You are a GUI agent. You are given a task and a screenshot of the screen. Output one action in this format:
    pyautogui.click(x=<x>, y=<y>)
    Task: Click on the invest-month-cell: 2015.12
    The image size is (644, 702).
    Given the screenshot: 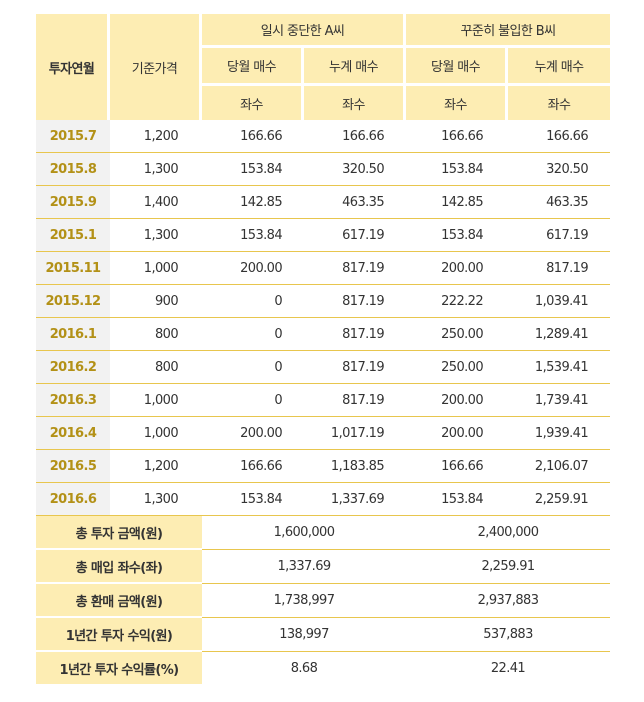 What is the action you would take?
    pyautogui.click(x=73, y=301)
    